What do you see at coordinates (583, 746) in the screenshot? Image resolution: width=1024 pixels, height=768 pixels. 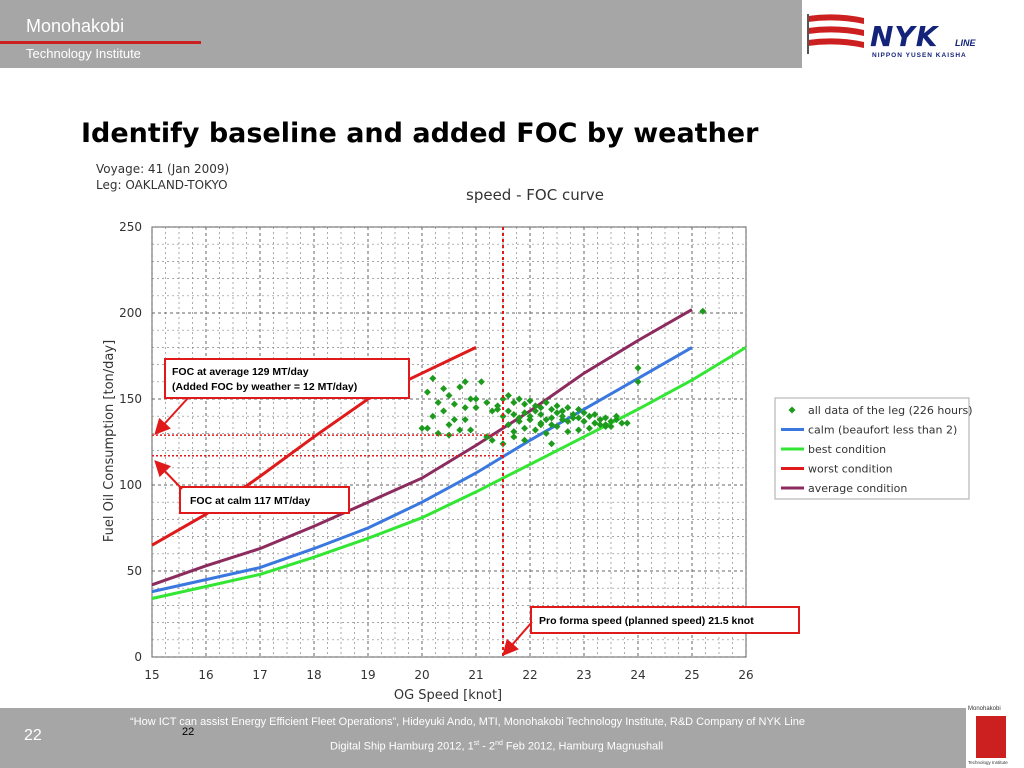 I see `footer-event-suffix: Feb 2012, Hamburg Magnushall` at bounding box center [583, 746].